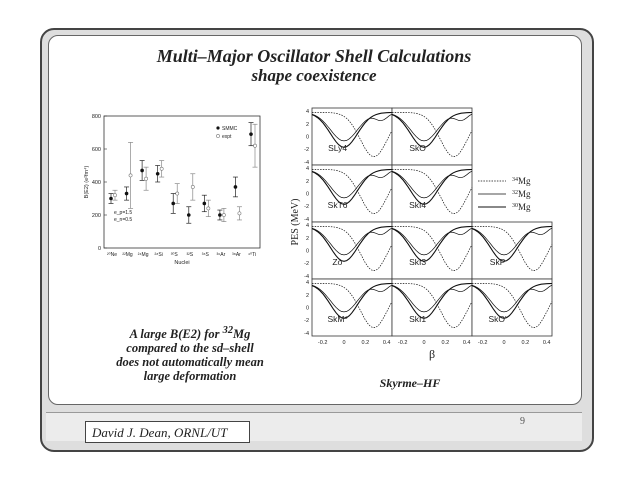 Image resolution: width=620 pixels, height=478 pixels. What do you see at coordinates (167, 432) in the screenshot?
I see `author-label: David J. Dean, ORNL/UT` at bounding box center [167, 432].